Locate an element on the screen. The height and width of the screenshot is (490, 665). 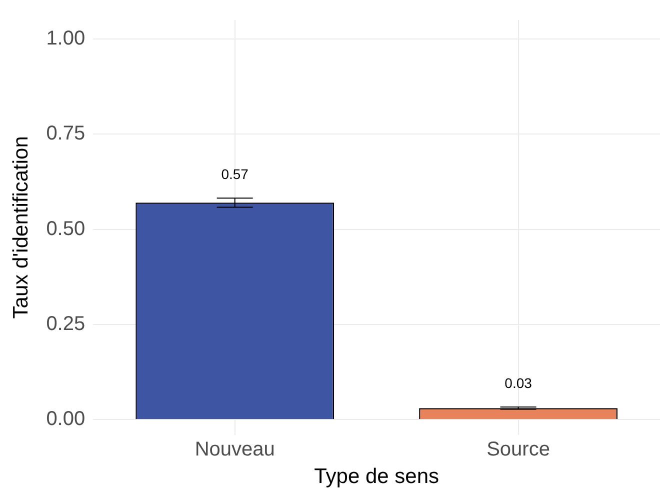
y-tick-label: 1.00 is located at coordinates (66, 39).